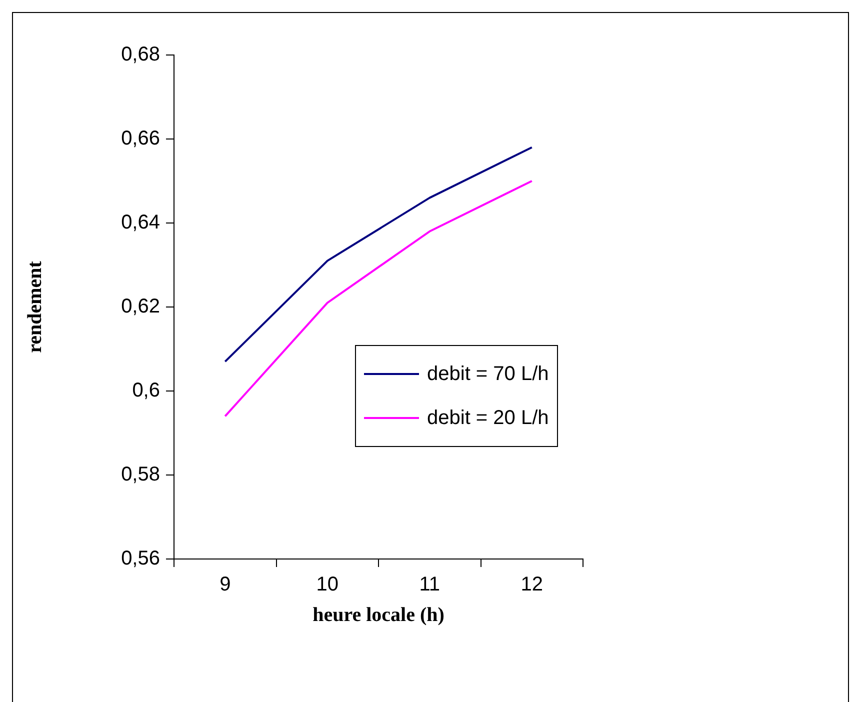 This screenshot has height=702, width=862. I want to click on y-axis-title: rendement, so click(35, 306).